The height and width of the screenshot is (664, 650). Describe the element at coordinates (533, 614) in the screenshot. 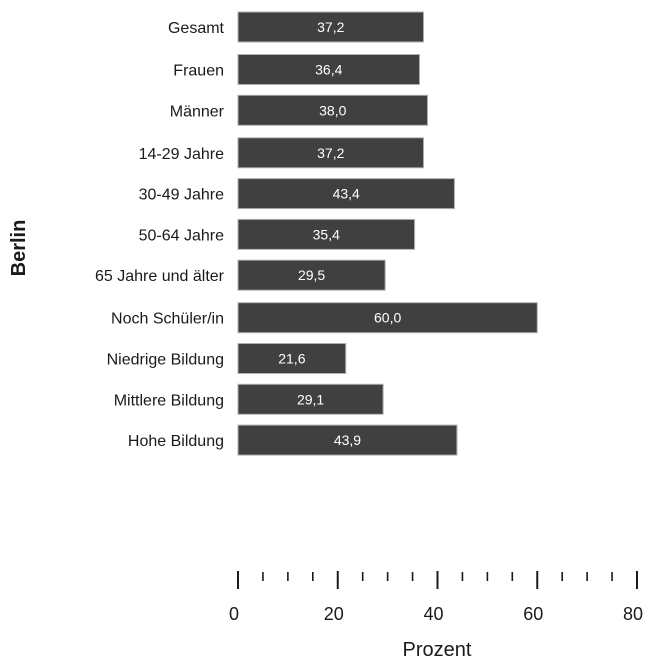

I see `x-tick-label: 60` at that location.